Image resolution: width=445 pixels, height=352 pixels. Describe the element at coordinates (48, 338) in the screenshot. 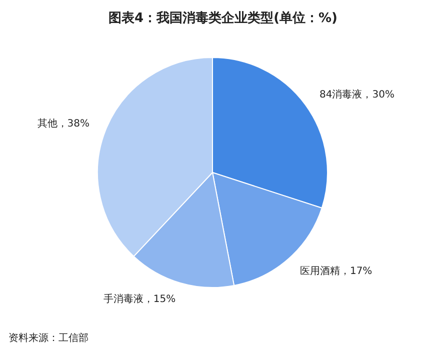

I see `text: 资料来源：工信部` at that location.